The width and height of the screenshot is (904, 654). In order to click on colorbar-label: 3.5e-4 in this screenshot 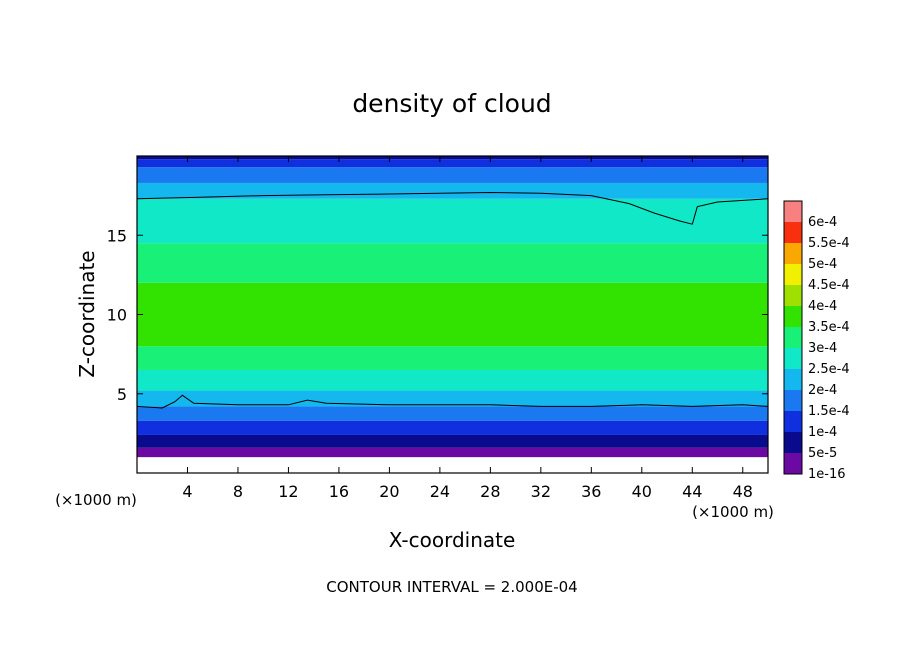, I will do `click(829, 327)`.